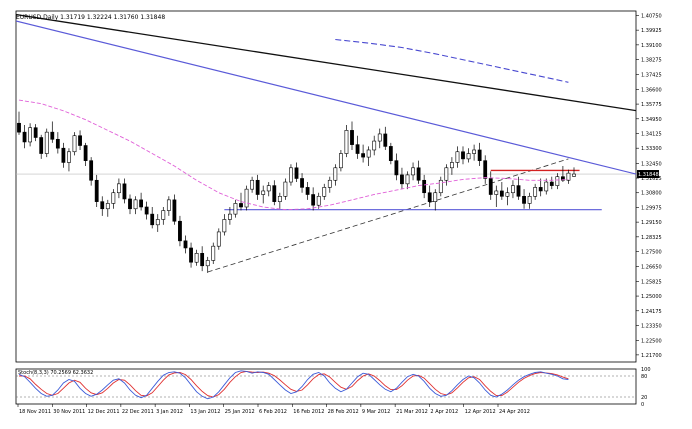 The image size is (692, 429). Describe the element at coordinates (55, 373) in the screenshot. I see `stochastic-label: Stoch(8,3,3) 70.2569 62.3632` at that location.